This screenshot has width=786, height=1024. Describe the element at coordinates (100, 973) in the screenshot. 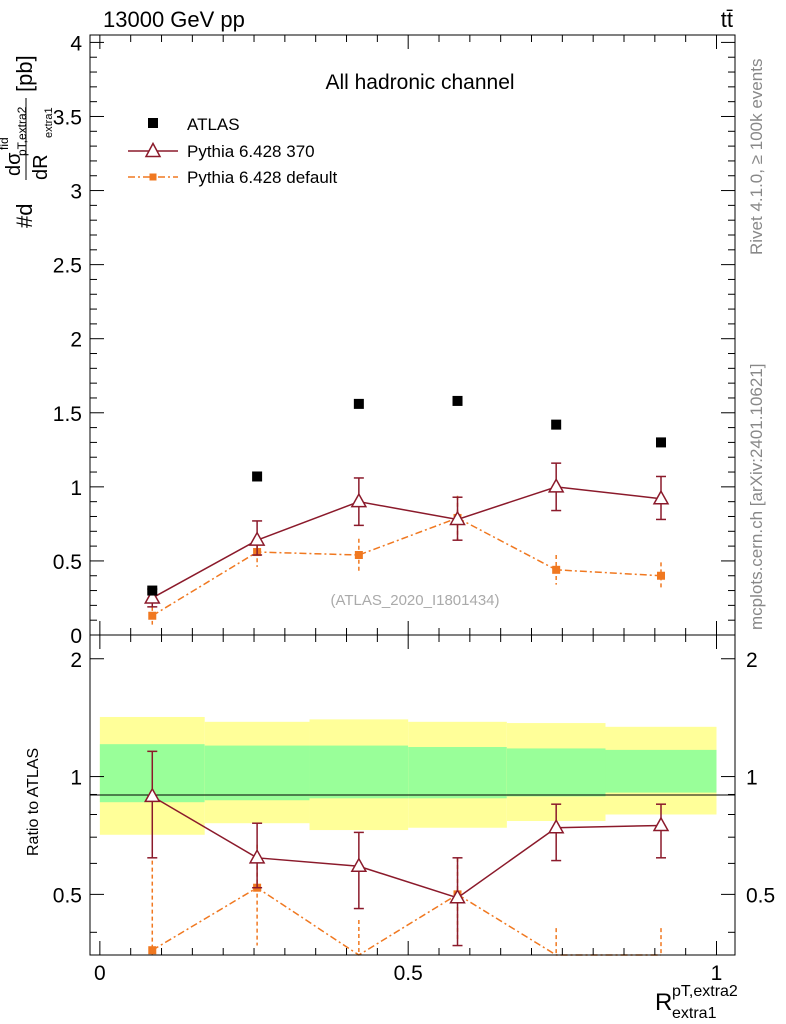

I see `x-tick-label: 0` at that location.